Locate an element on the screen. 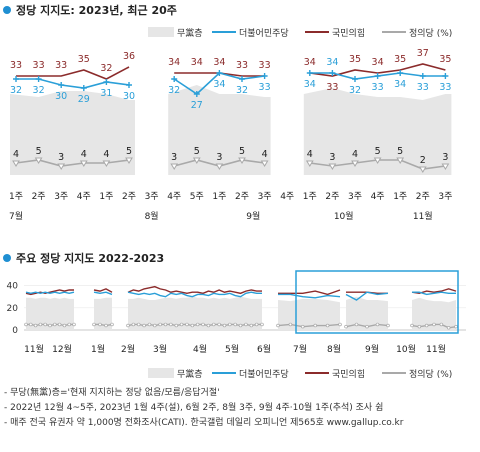 This screenshot has height=452, width=480. legend2-justice-label: 정의당 (%) is located at coordinates (430, 374).